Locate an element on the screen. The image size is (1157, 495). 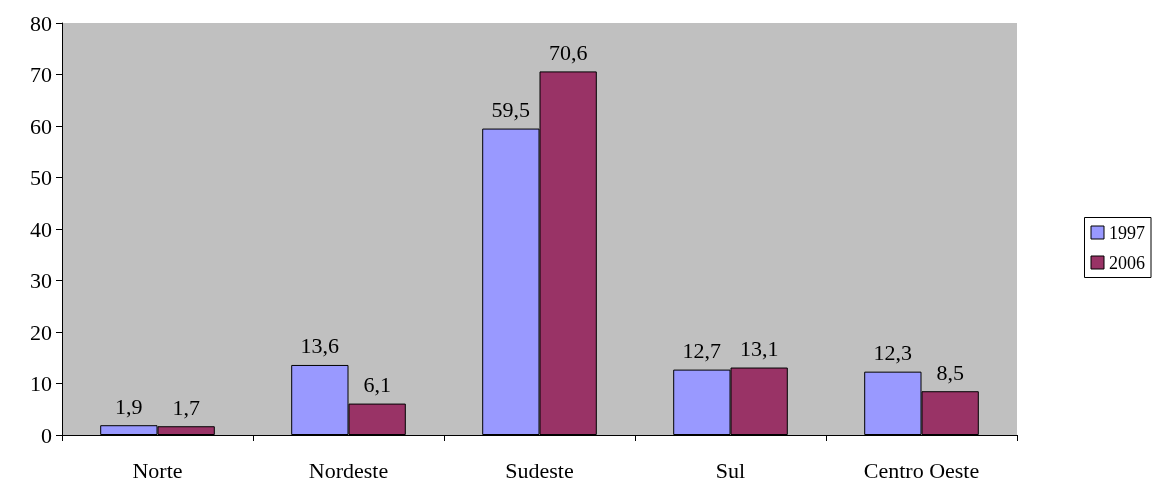
x-tick-label: Norte is located at coordinates (157, 470).